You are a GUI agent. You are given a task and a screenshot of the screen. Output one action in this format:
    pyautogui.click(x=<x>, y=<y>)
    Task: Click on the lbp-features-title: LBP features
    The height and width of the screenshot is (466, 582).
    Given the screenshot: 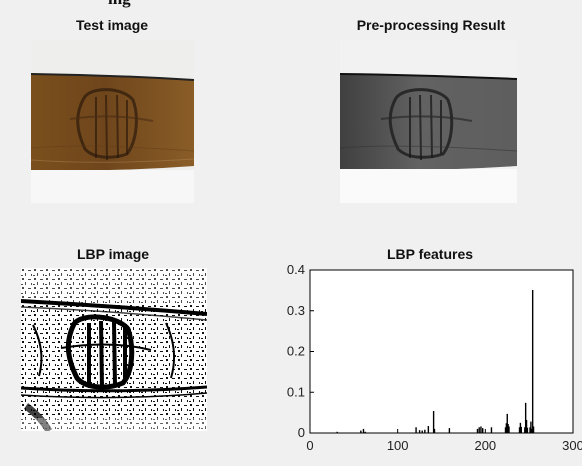 What is the action you would take?
    pyautogui.click(x=430, y=254)
    